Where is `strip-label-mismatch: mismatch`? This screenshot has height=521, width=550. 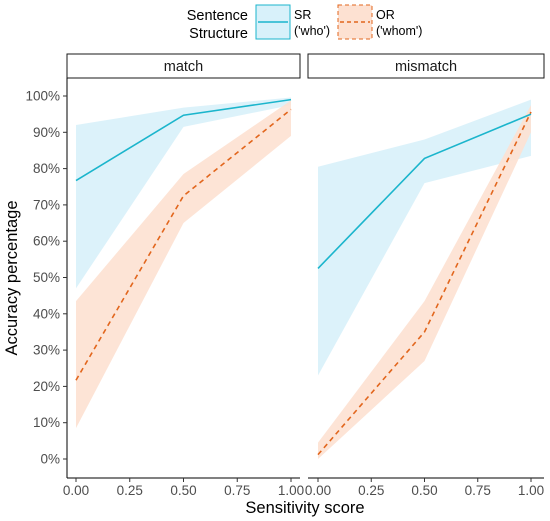
strip-label-mismatch: mismatch is located at coordinates (426, 67).